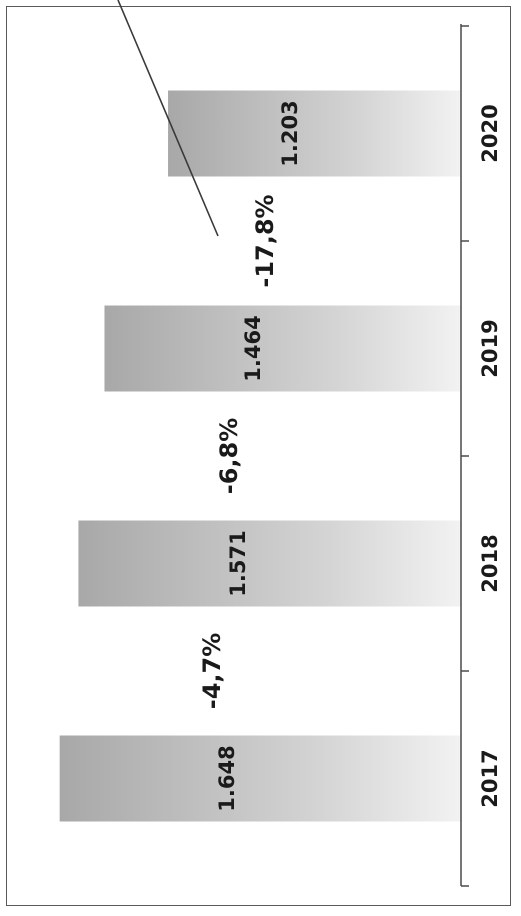  Describe the element at coordinates (168, 118) in the screenshot. I see `connector-line` at that location.